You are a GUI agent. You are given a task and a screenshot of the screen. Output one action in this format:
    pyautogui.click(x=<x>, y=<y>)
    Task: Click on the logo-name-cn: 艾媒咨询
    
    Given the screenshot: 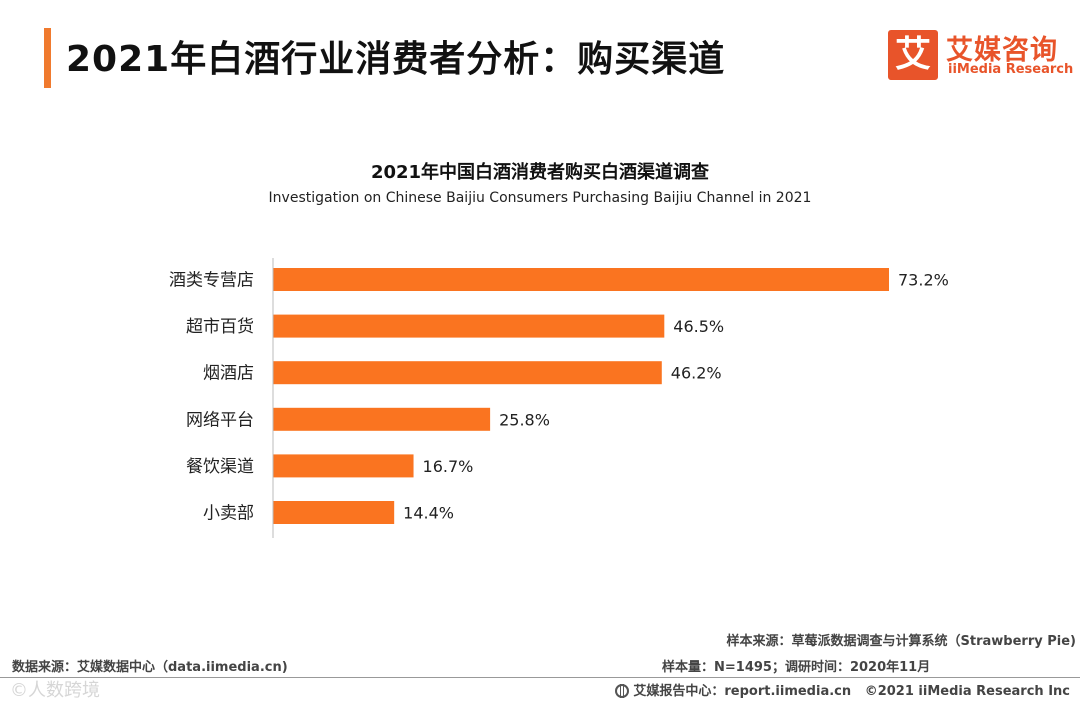 What is the action you would take?
    pyautogui.click(x=1002, y=50)
    